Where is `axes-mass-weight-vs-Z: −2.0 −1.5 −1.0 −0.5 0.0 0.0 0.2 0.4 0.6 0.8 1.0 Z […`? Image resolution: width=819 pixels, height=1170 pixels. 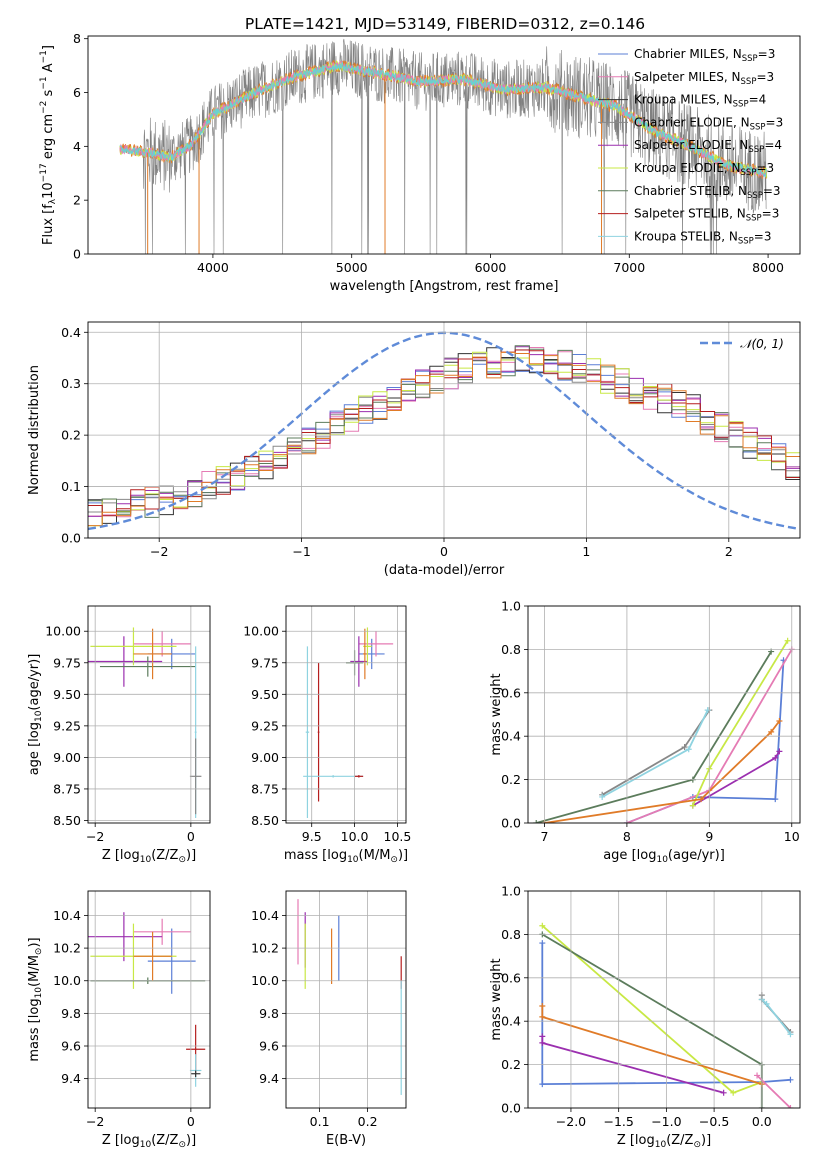
axes-mass-weight-vs-Z: −2.0 −1.5 −1.0 −0.5 0.0 0.0 0.2 0.4 0.6 0.8 1.0 Z [… is located at coordinates (645, 1017).